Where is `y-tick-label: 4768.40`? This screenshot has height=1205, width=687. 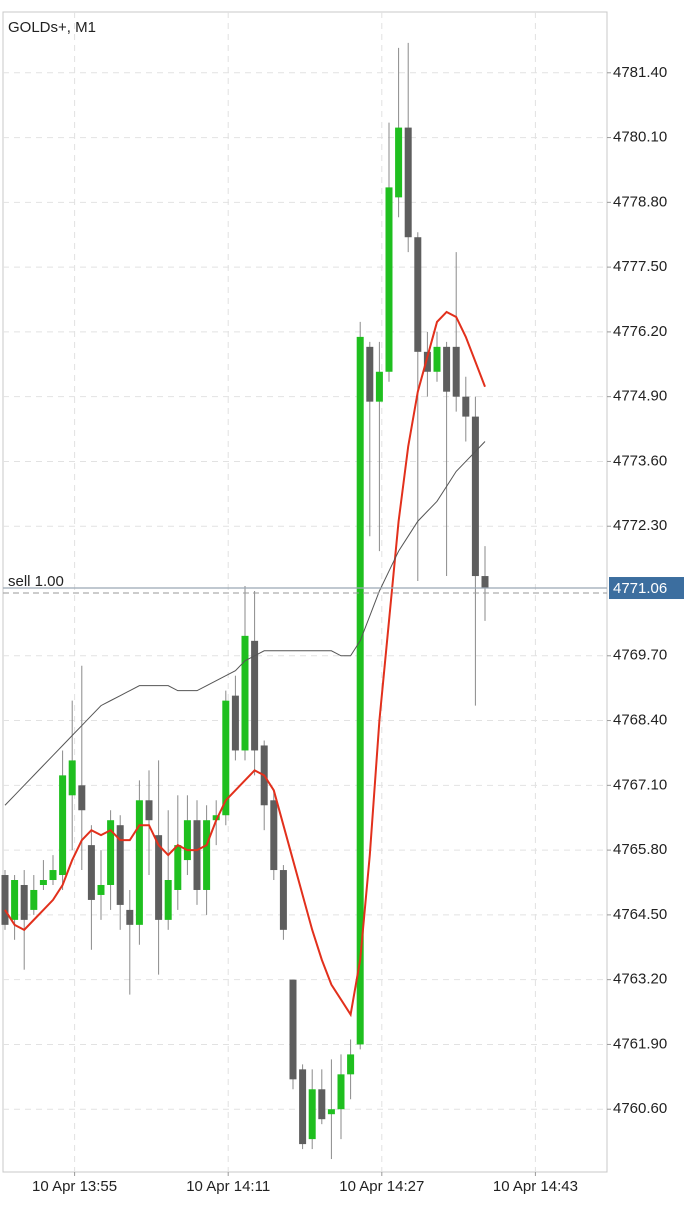
y-tick-label: 4768.40 is located at coordinates (640, 720).